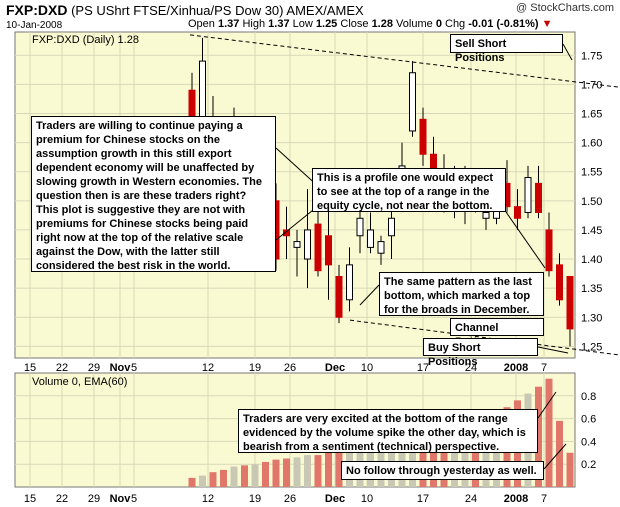  Describe the element at coordinates (591, 231) in the screenshot. I see `price-tick-label: 1.45` at that location.